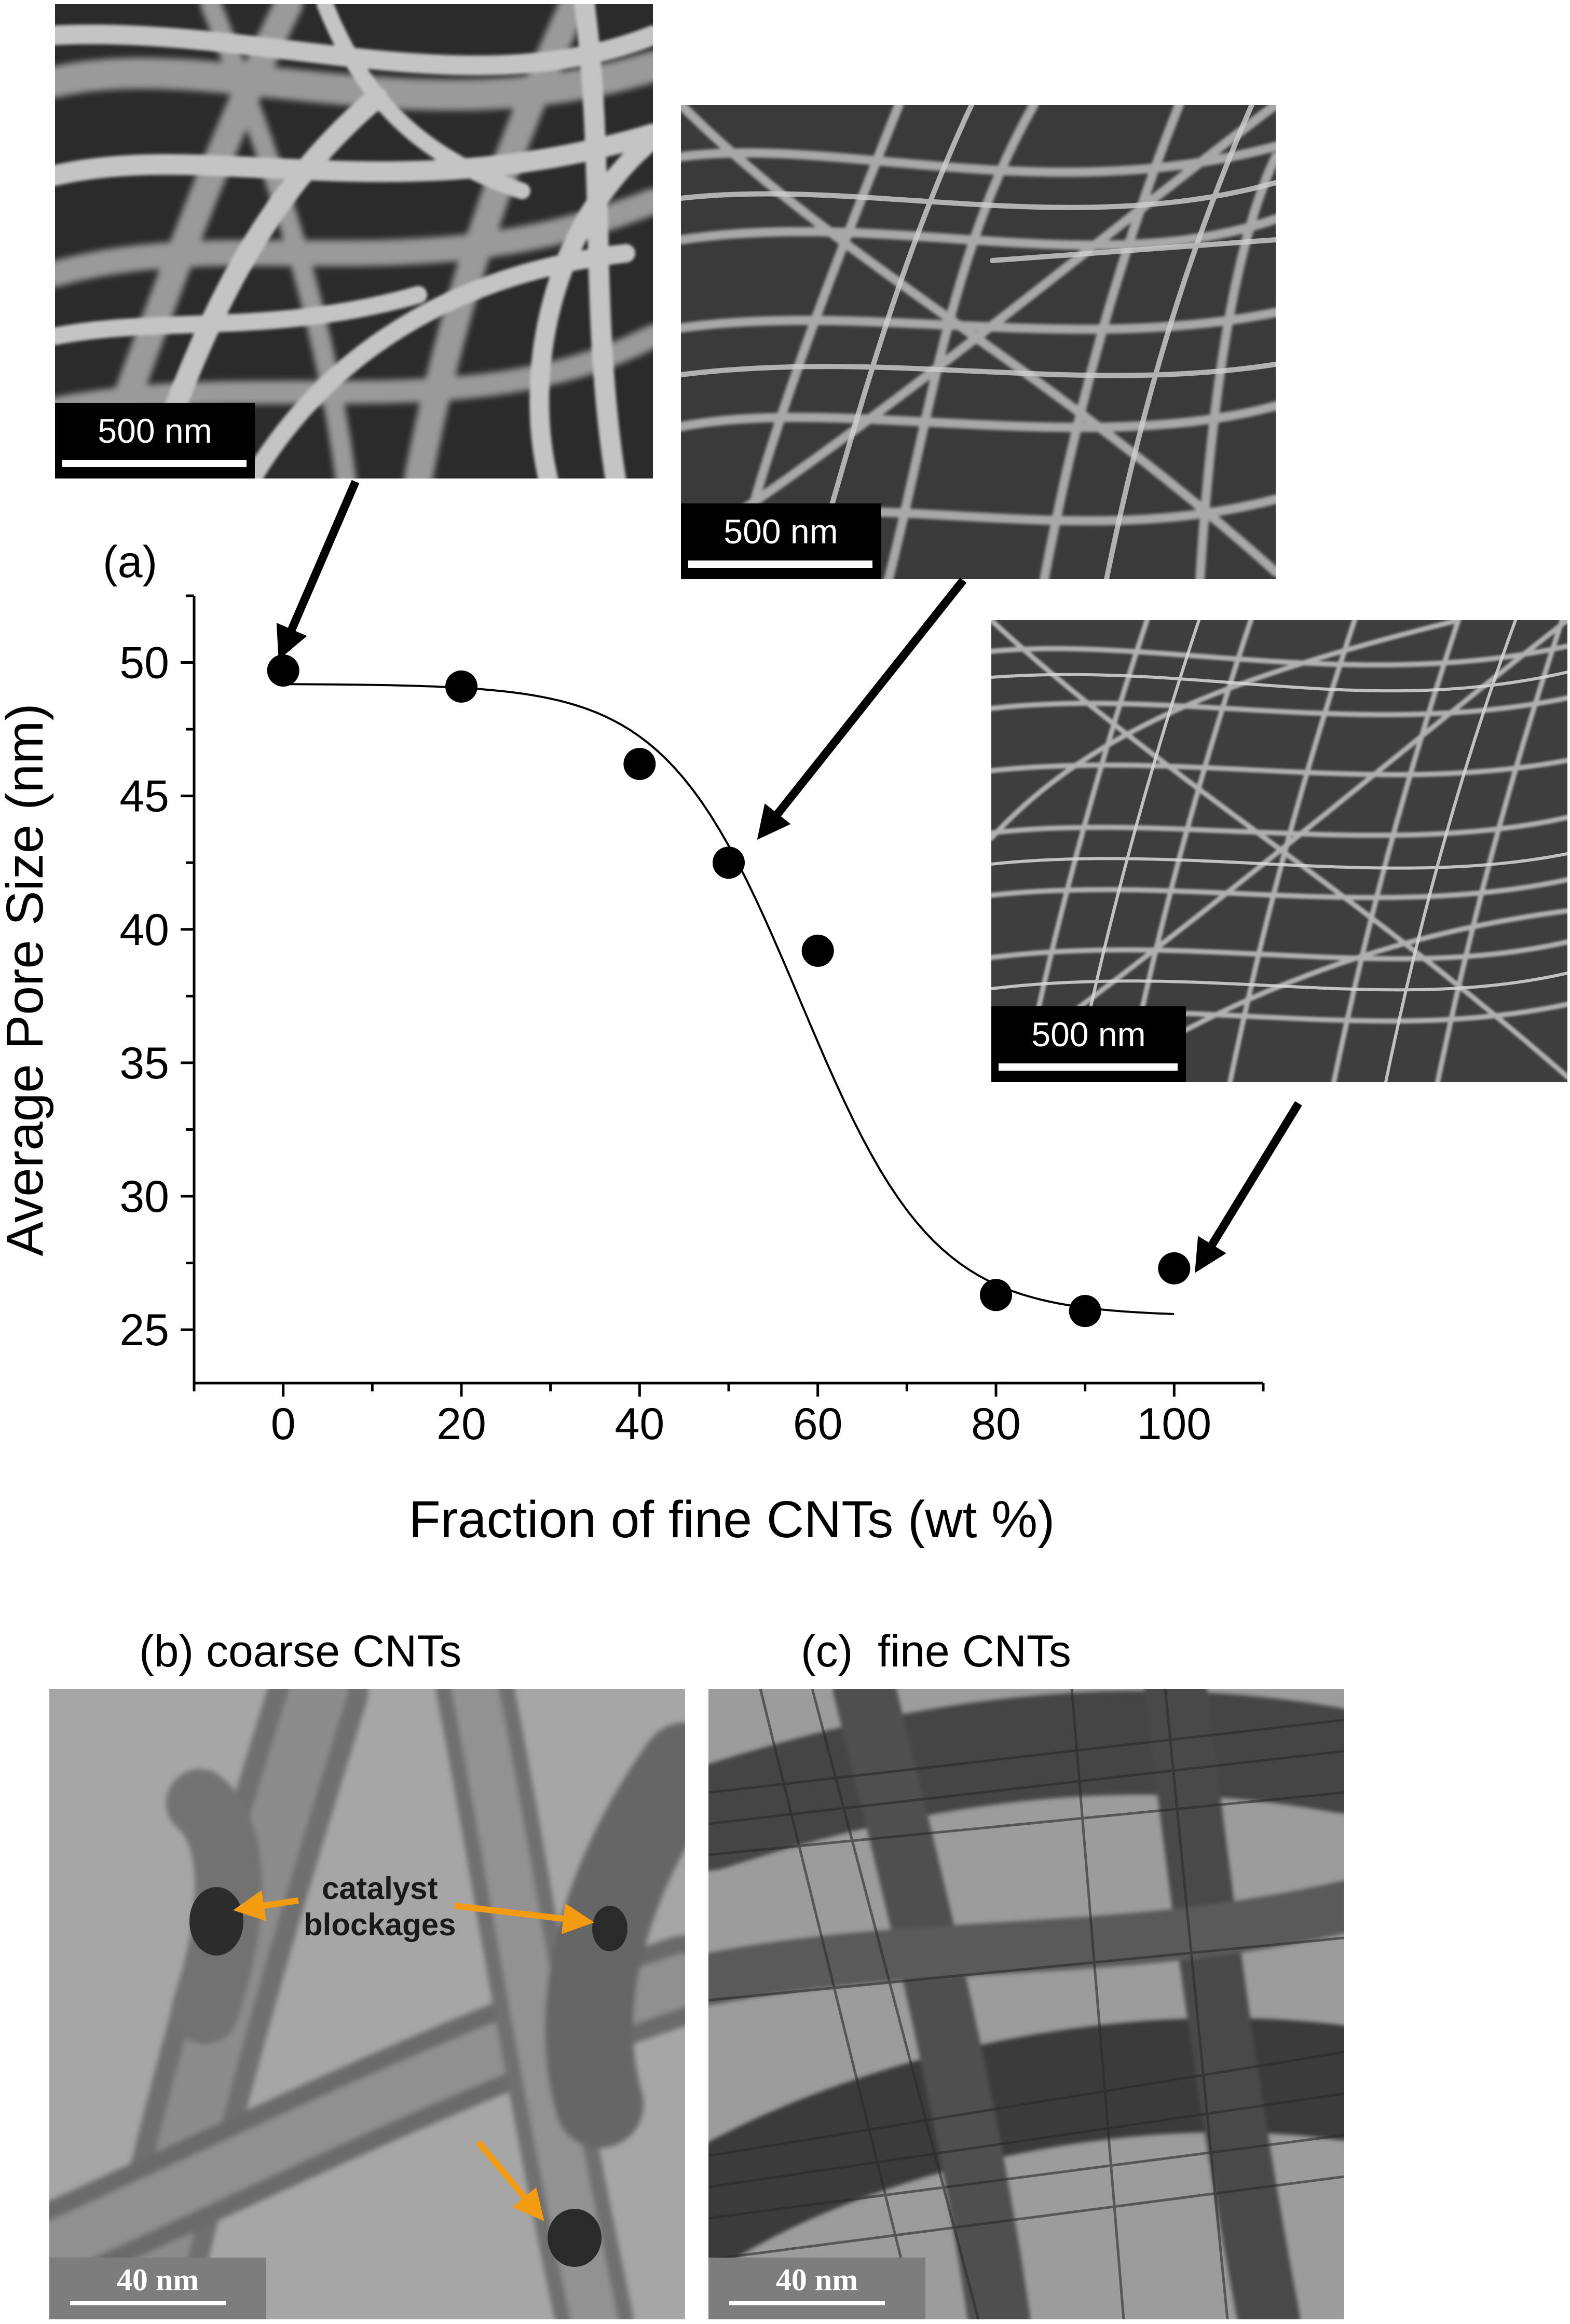 This screenshot has width=1570, height=2324. What do you see at coordinates (1174, 1424) in the screenshot?
I see `x-tick-label: 100` at bounding box center [1174, 1424].